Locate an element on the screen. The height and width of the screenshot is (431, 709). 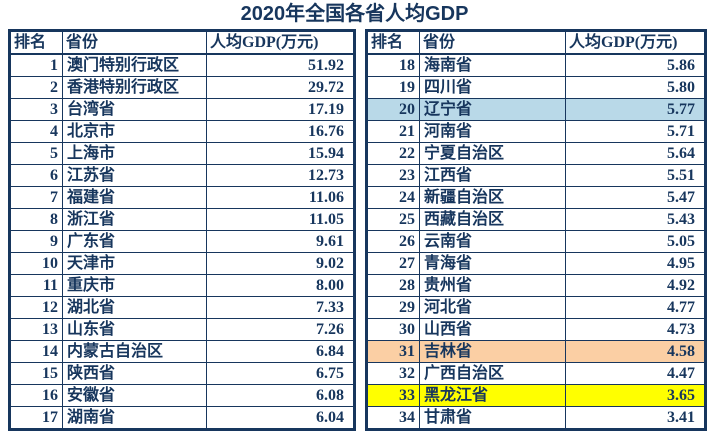
cell-rank: 15 is located at coordinates (36, 373).